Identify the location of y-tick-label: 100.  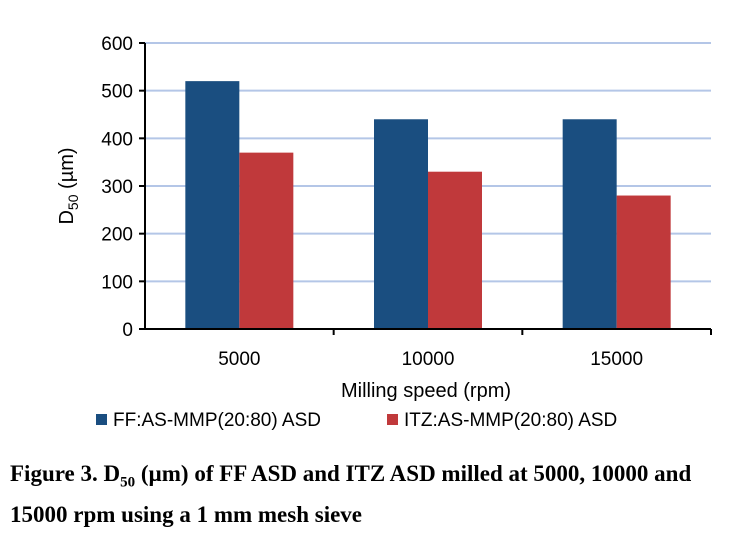
(117, 282).